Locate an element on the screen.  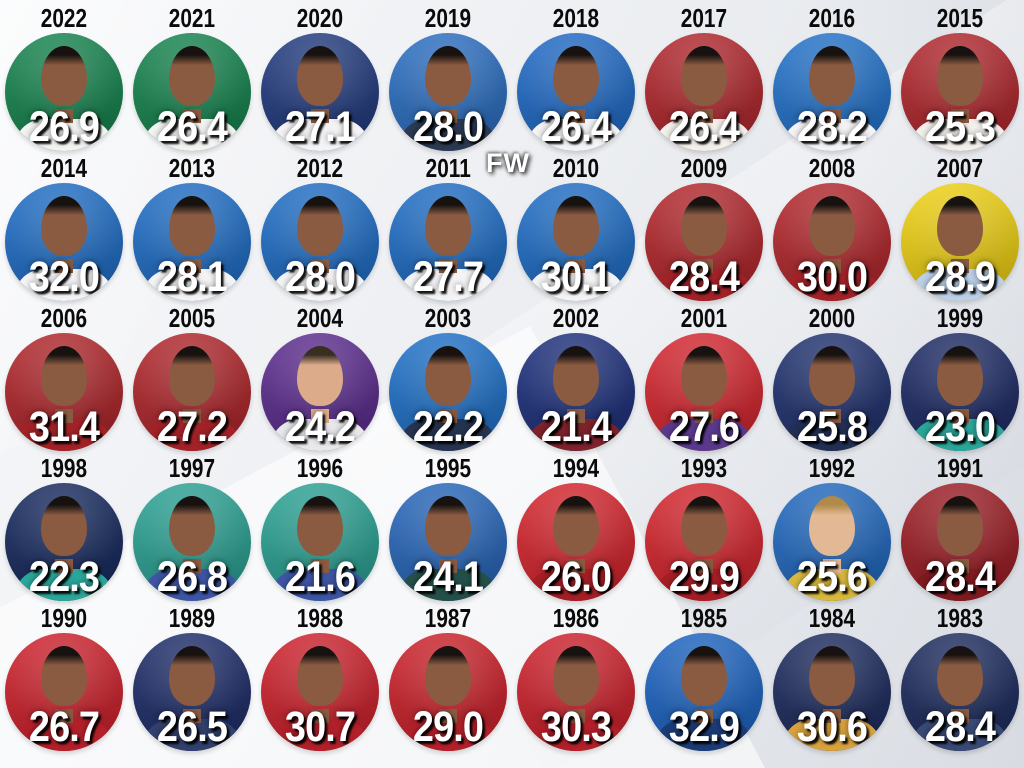
year-cell-2010: 2010 30.1 is located at coordinates (576, 230).